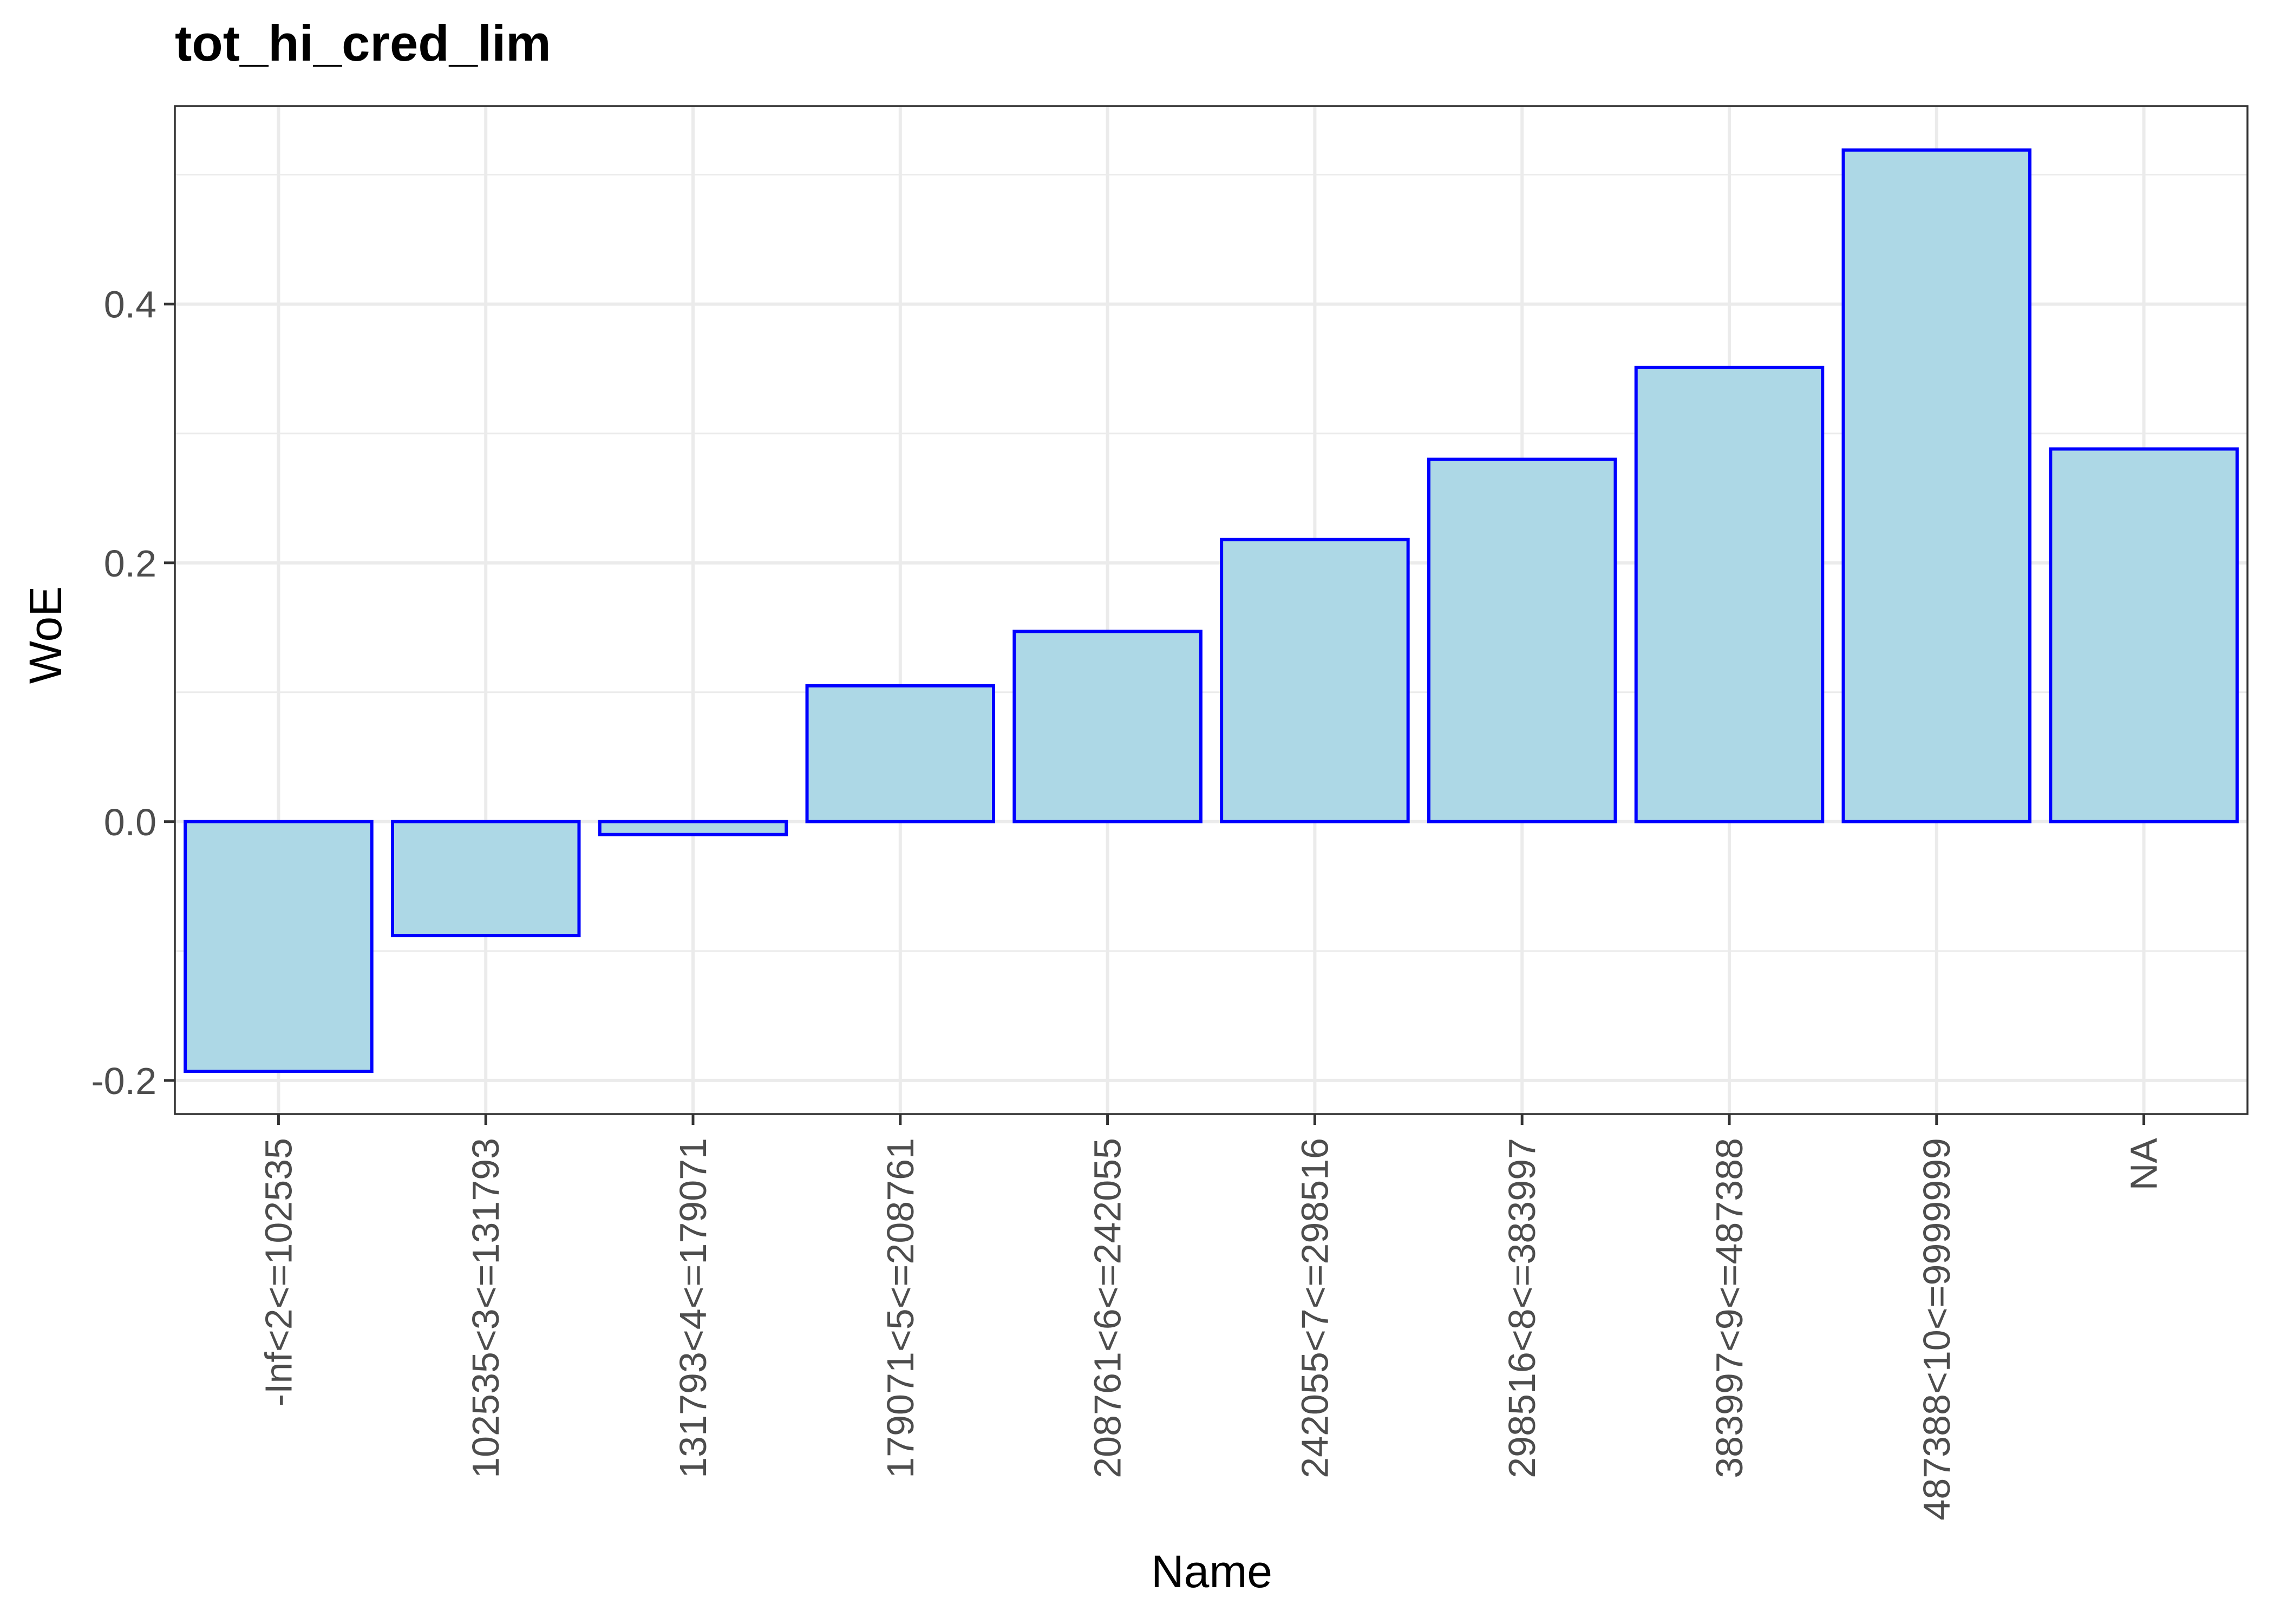 This screenshot has width=2274, height=1624. What do you see at coordinates (901, 1308) in the screenshot?
I see `x-tick-label: 179071<5<=208761` at bounding box center [901, 1308].